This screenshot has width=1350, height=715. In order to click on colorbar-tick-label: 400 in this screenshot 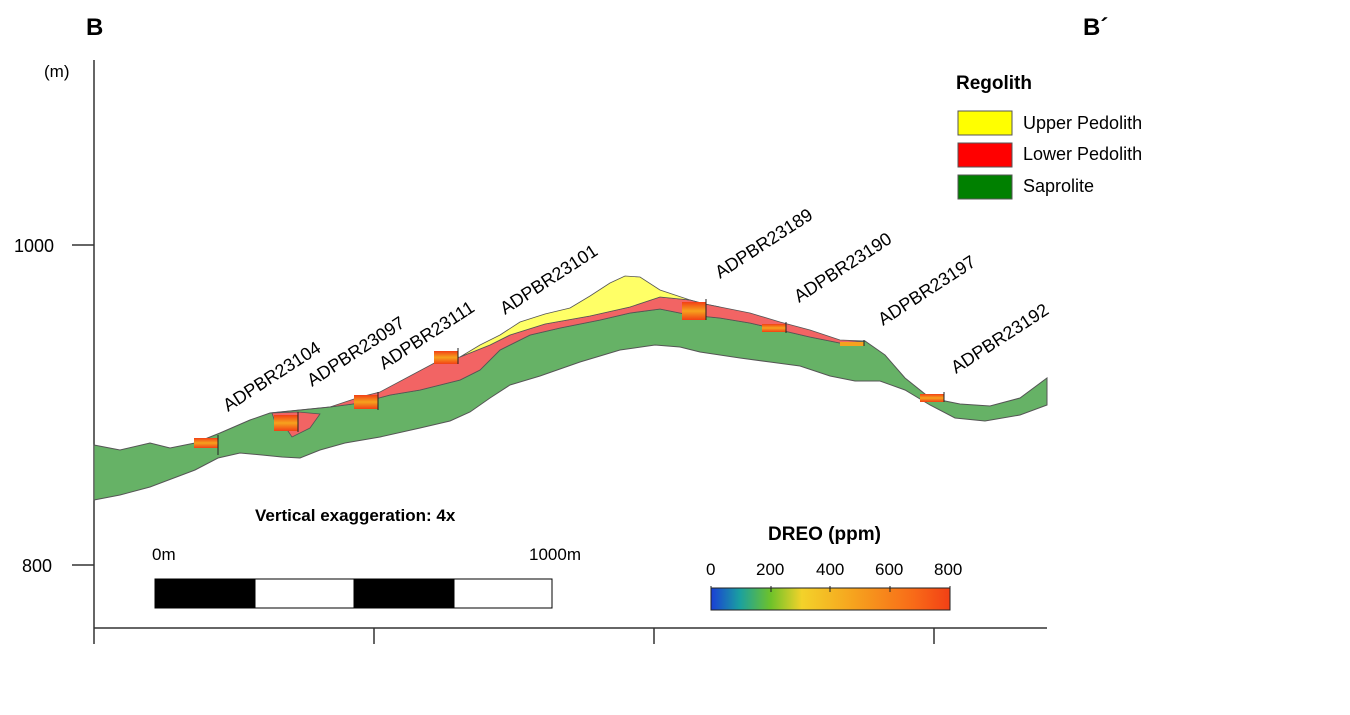, I will do `click(830, 569)`.